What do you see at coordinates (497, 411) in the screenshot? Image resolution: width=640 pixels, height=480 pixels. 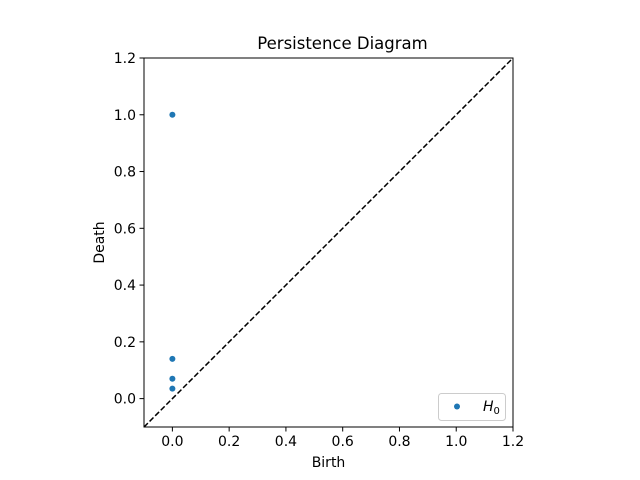 I see `legend-label-subscript: 0` at bounding box center [497, 411].